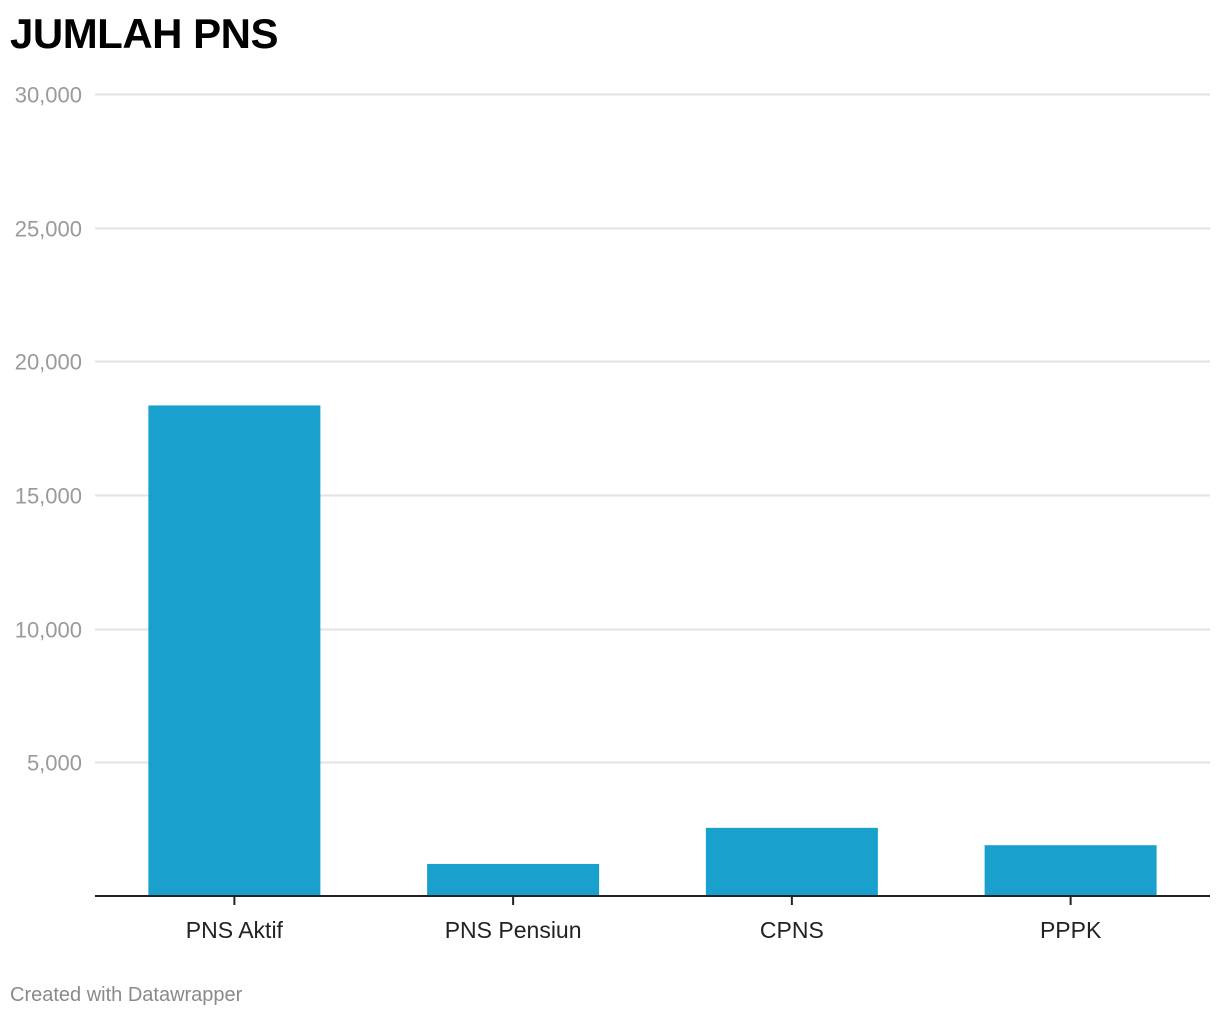  What do you see at coordinates (48, 496) in the screenshot?
I see `y-tick-label: 15,000` at bounding box center [48, 496].